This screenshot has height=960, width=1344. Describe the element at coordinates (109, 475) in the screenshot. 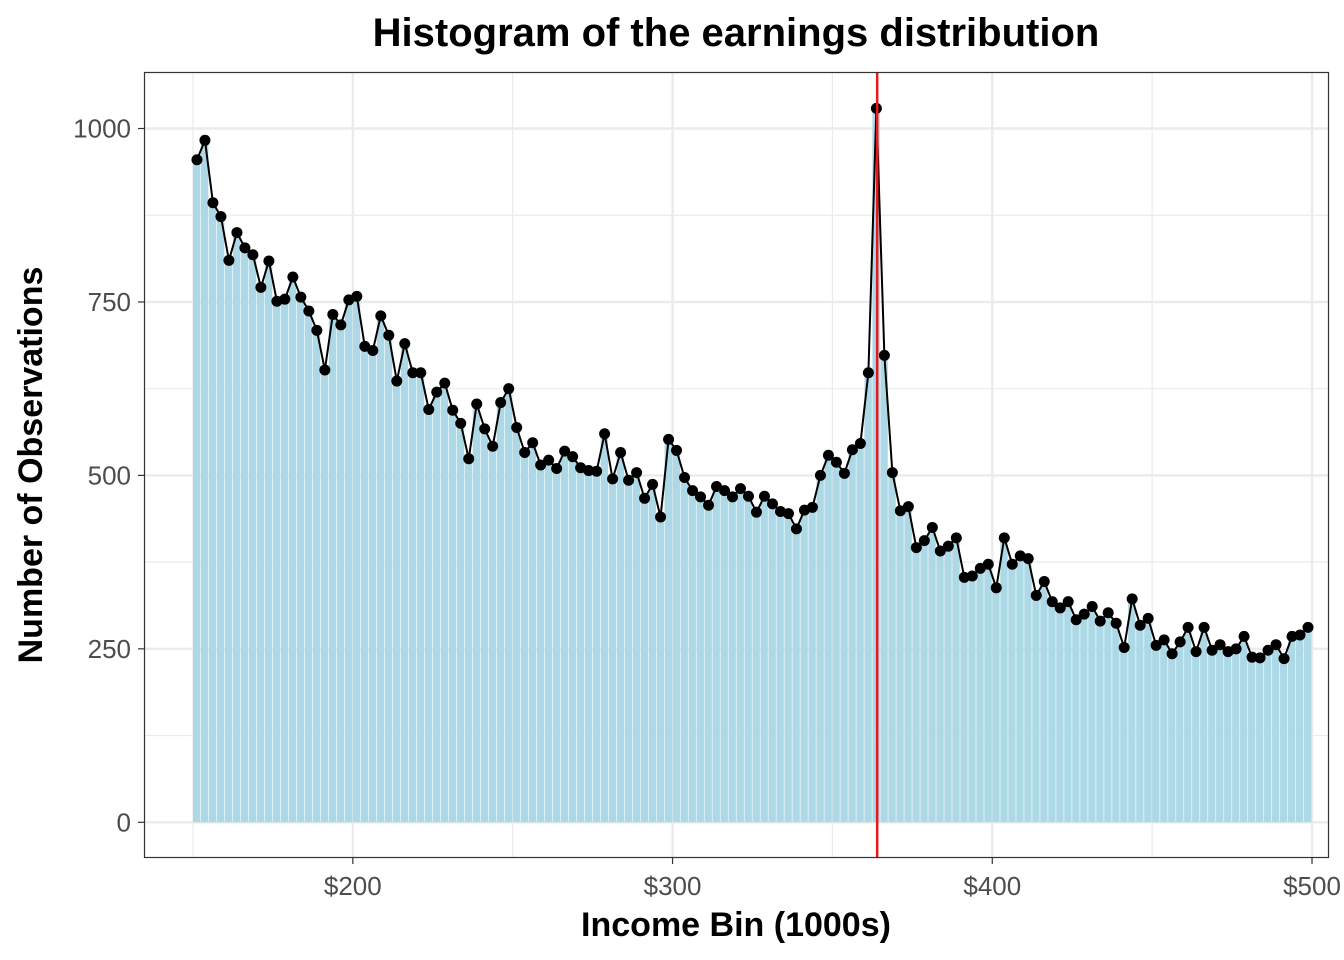

I see `y-tick-label: 500` at that location.